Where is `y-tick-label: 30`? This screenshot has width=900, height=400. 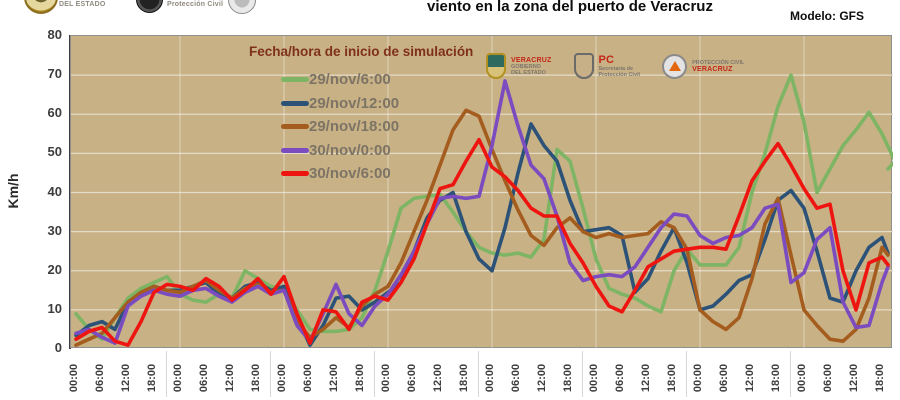 y-tick-label: 30 is located at coordinates (54, 230).